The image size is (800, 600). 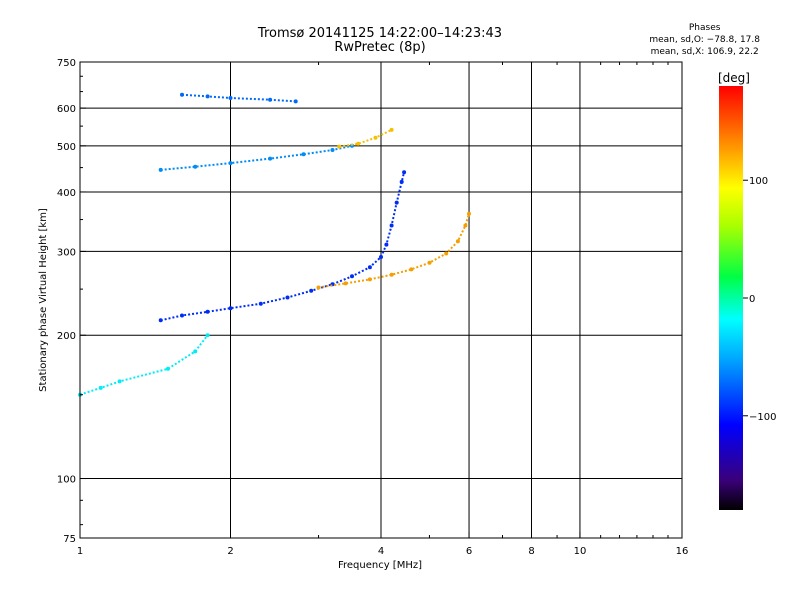 What do you see at coordinates (380, 33) in the screenshot?
I see `chart-title: Tromsø 20141125 14:22:00–14:23:43` at bounding box center [380, 33].